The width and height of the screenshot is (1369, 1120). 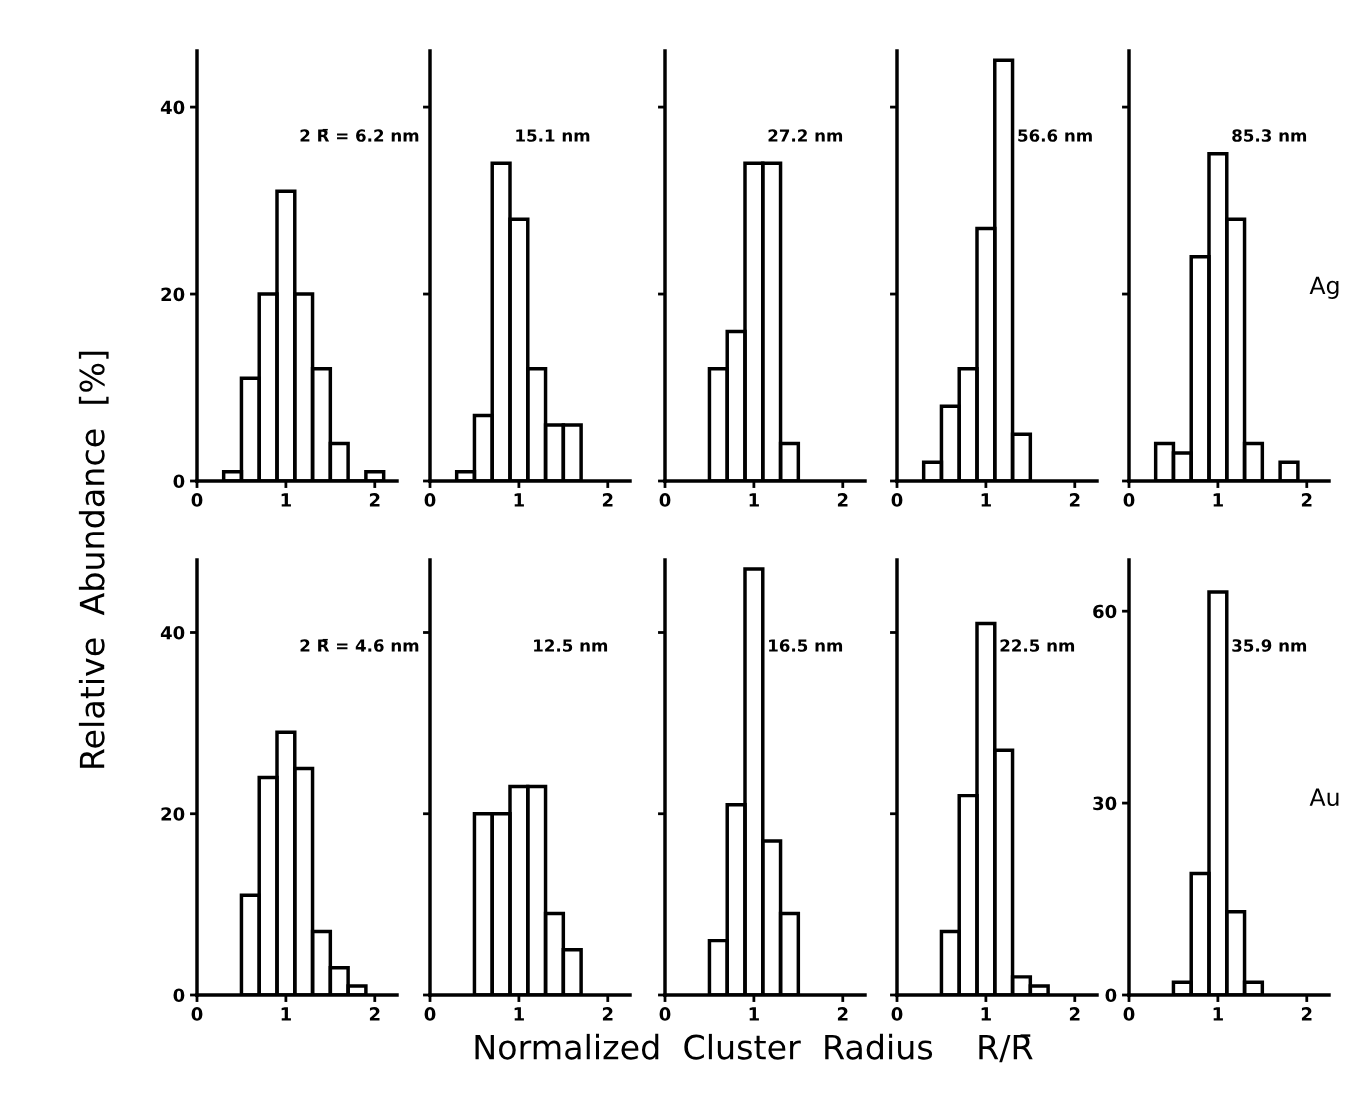 I want to click on annotation: 15.1 nm, so click(x=553, y=135).